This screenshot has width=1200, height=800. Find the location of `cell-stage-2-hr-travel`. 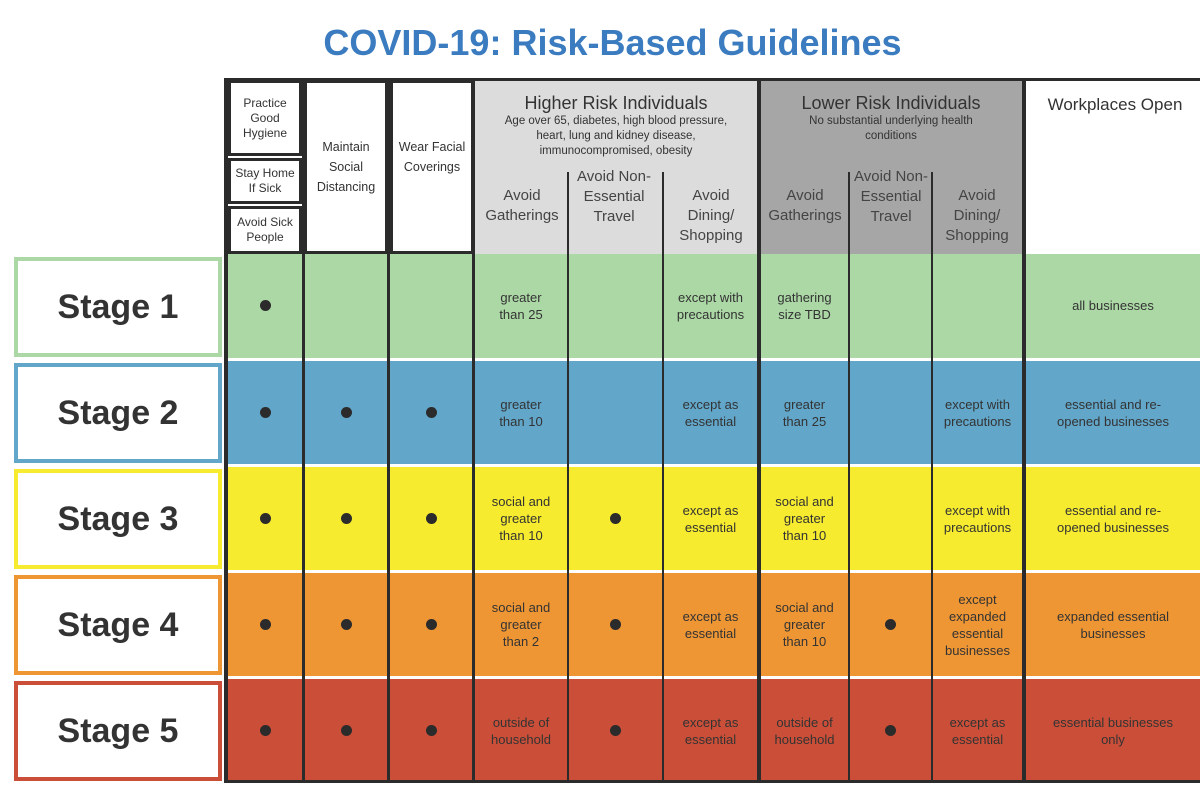

cell-stage-2-hr-travel is located at coordinates (615, 412).